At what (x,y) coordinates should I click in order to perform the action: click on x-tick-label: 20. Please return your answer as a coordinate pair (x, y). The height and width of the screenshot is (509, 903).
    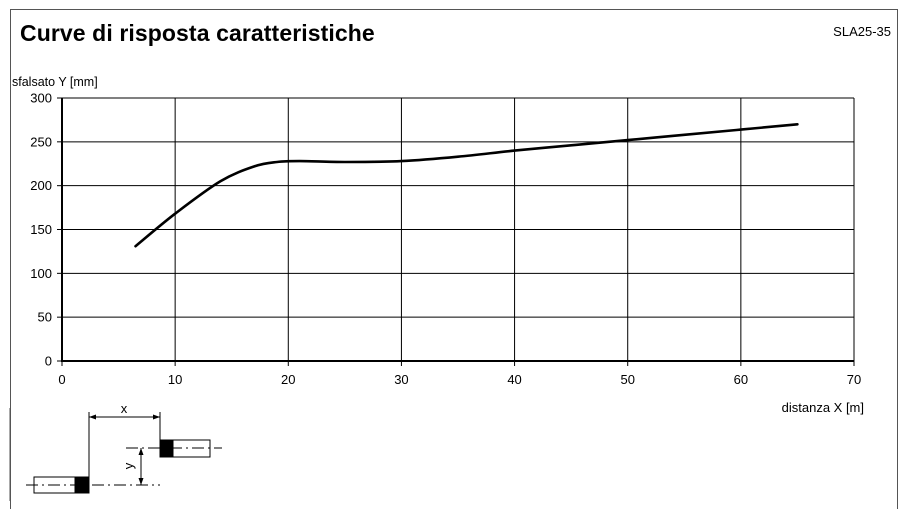
    Looking at the image, I should click on (288, 379).